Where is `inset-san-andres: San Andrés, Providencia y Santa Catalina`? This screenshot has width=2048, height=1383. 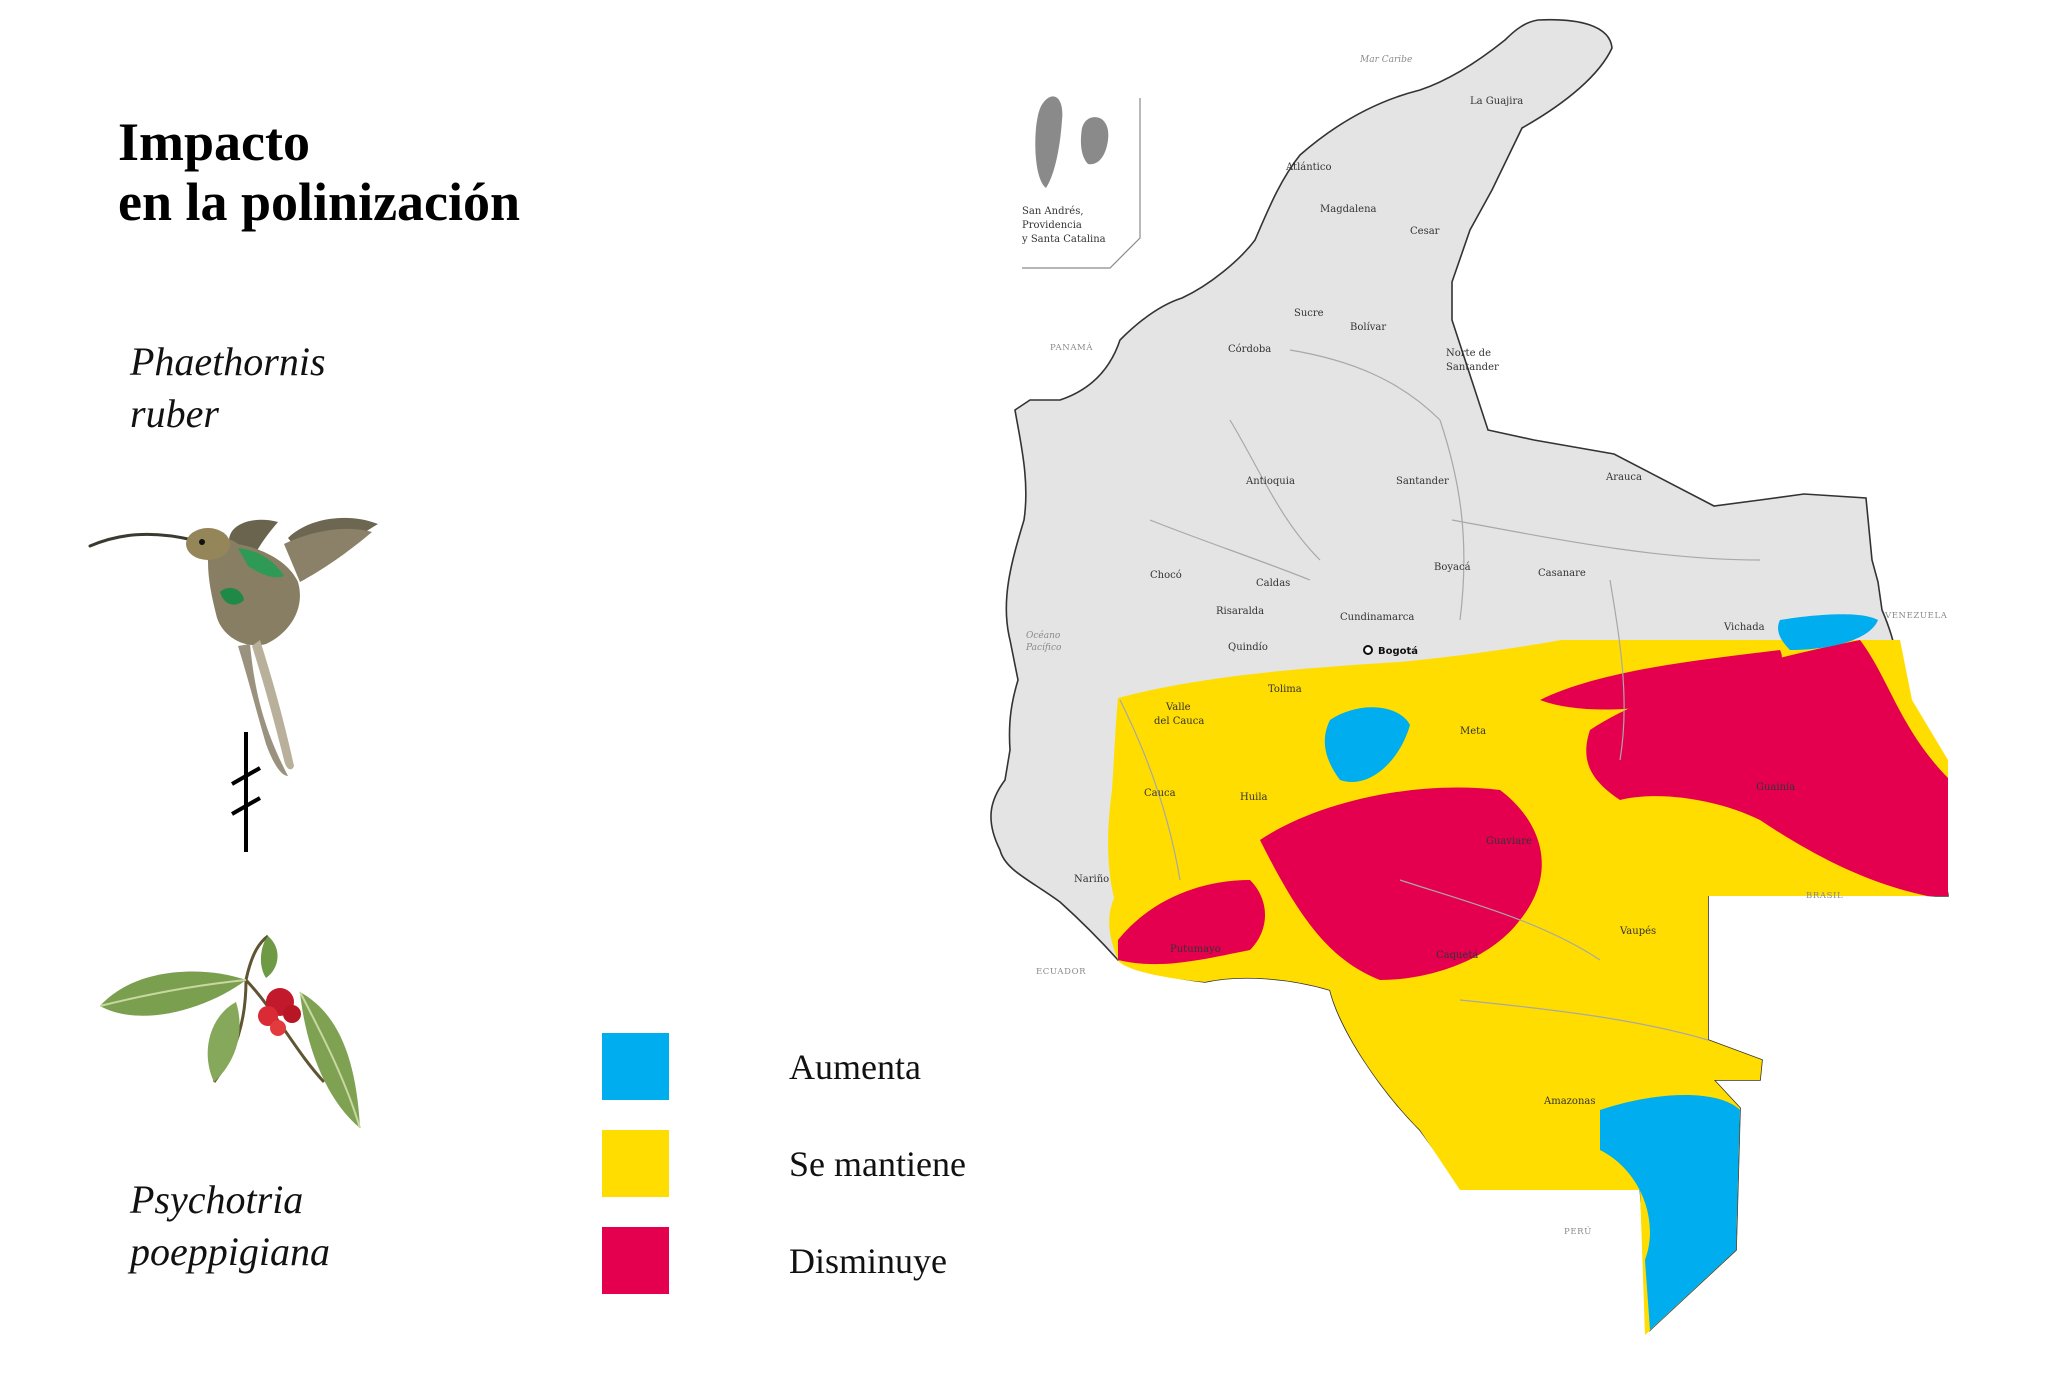 inset-san-andres: San Andrés, Providencia y Santa Catalina is located at coordinates (1081, 182).